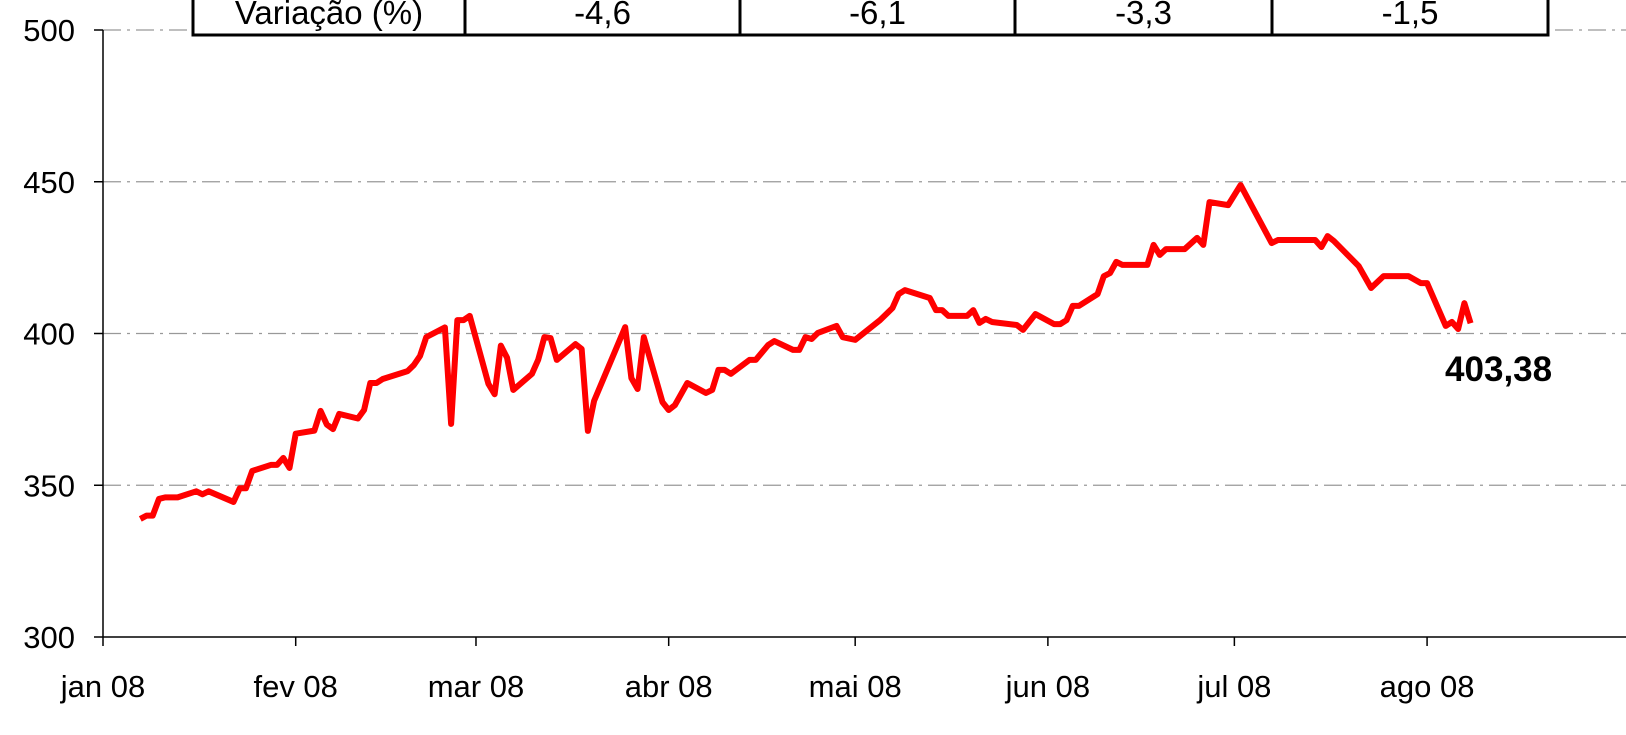 The width and height of the screenshot is (1626, 735). I want to click on y-tick-label: 450, so click(49, 182).